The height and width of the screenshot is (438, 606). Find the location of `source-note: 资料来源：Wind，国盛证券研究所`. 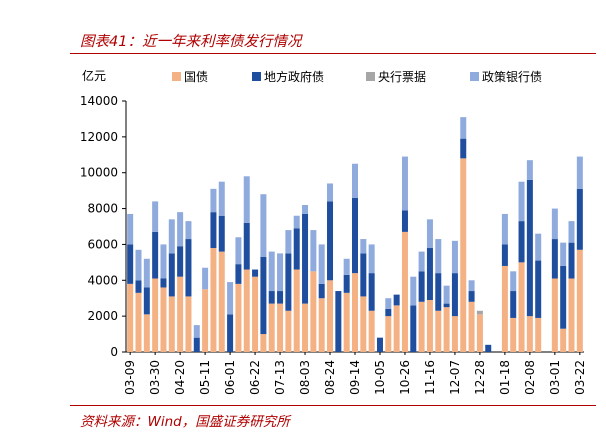

source-note: 资料来源：Wind，国盛证券研究所 is located at coordinates (185, 422).